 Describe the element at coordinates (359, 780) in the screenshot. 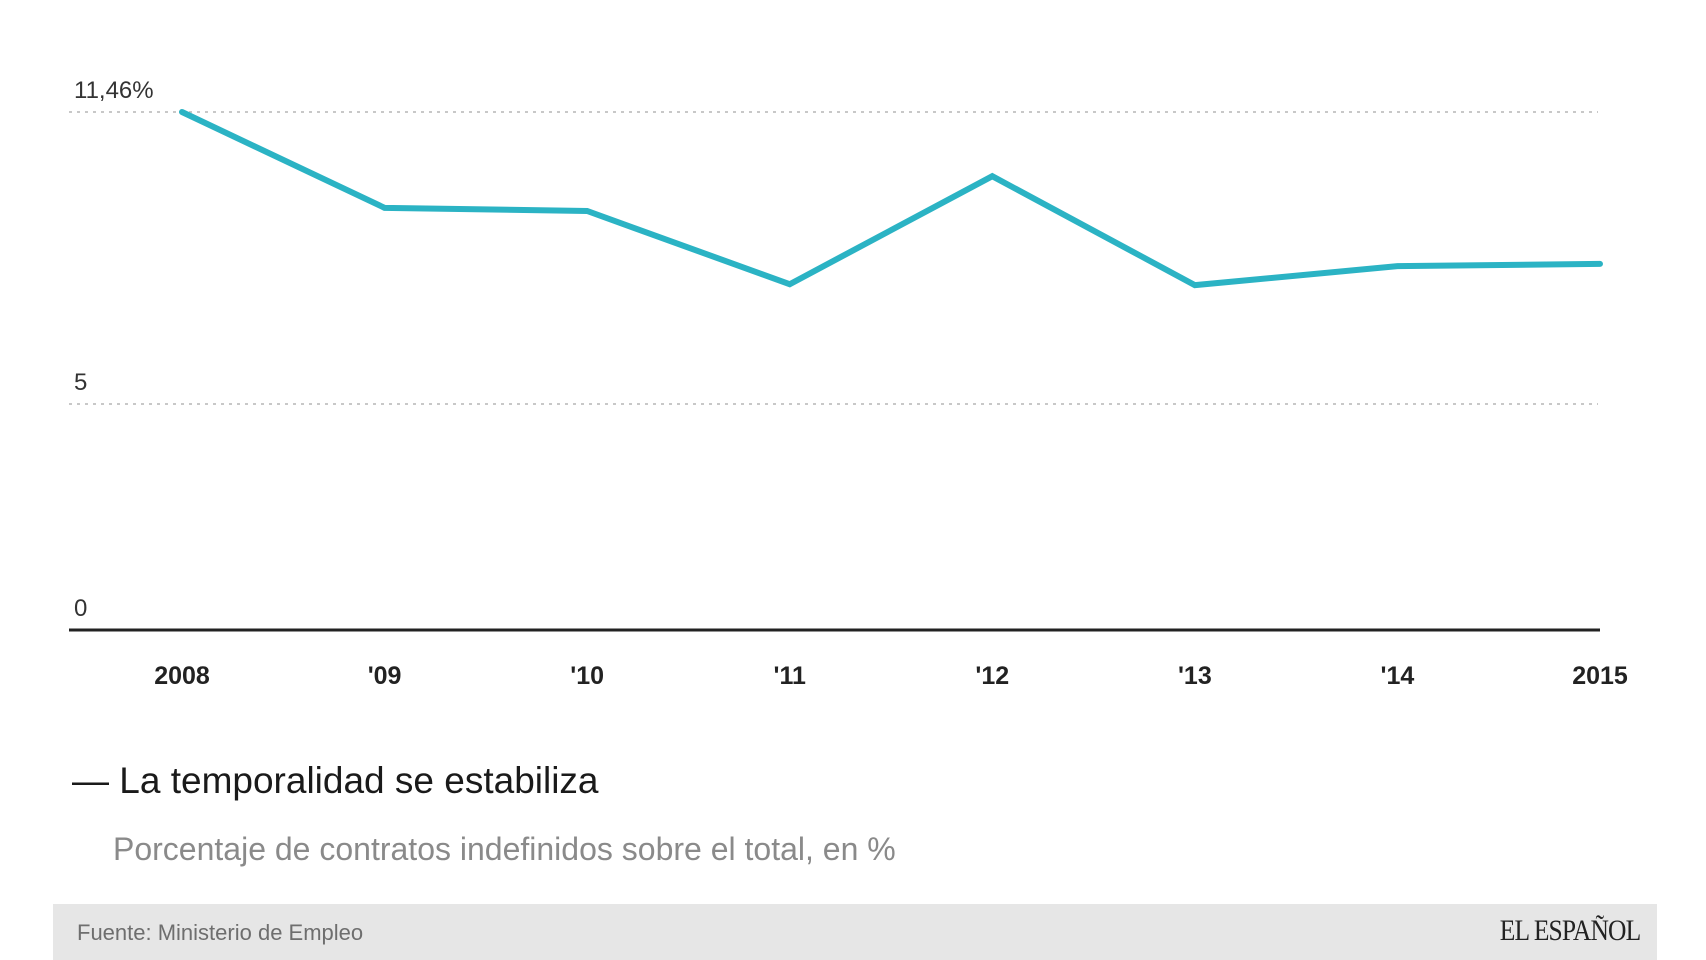

I see `chart-title-text: La temporalidad se estabiliza` at that location.